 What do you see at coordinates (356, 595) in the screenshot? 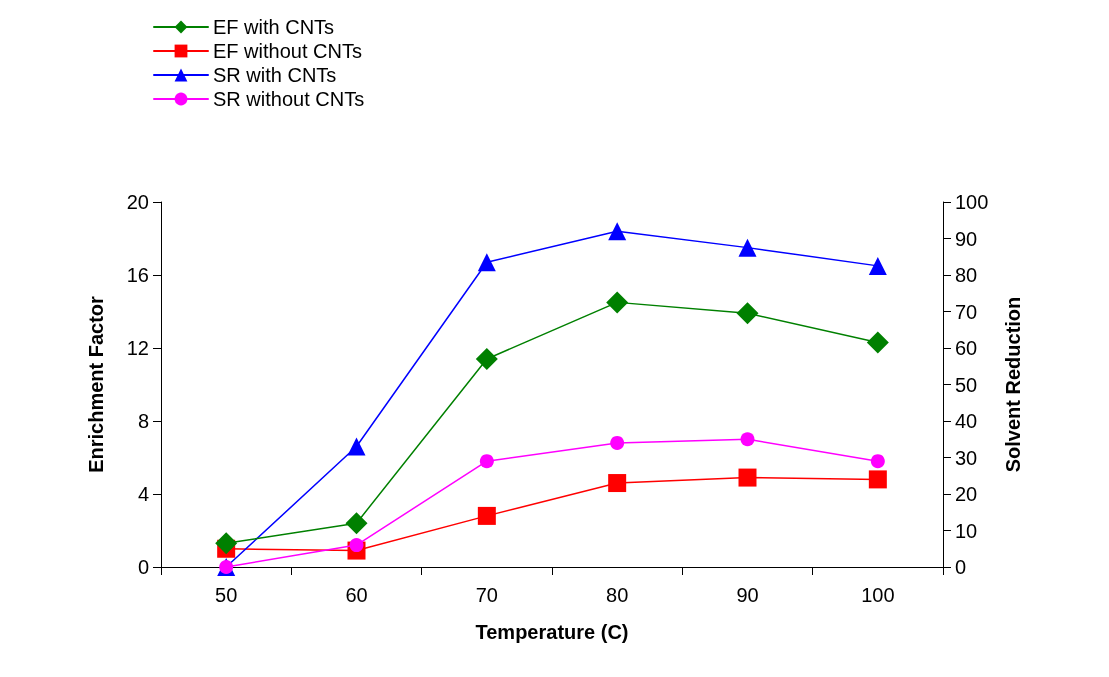
I see `x-tick-label: 60` at bounding box center [356, 595].